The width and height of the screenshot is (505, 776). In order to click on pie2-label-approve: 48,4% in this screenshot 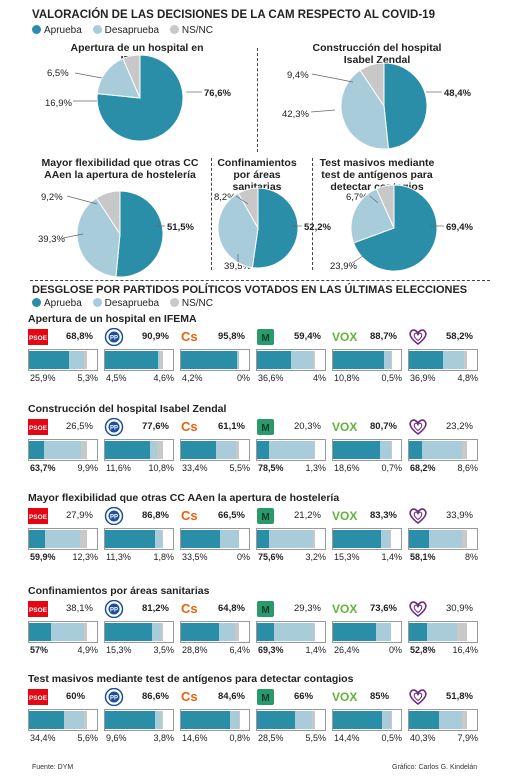, I will do `click(457, 93)`.